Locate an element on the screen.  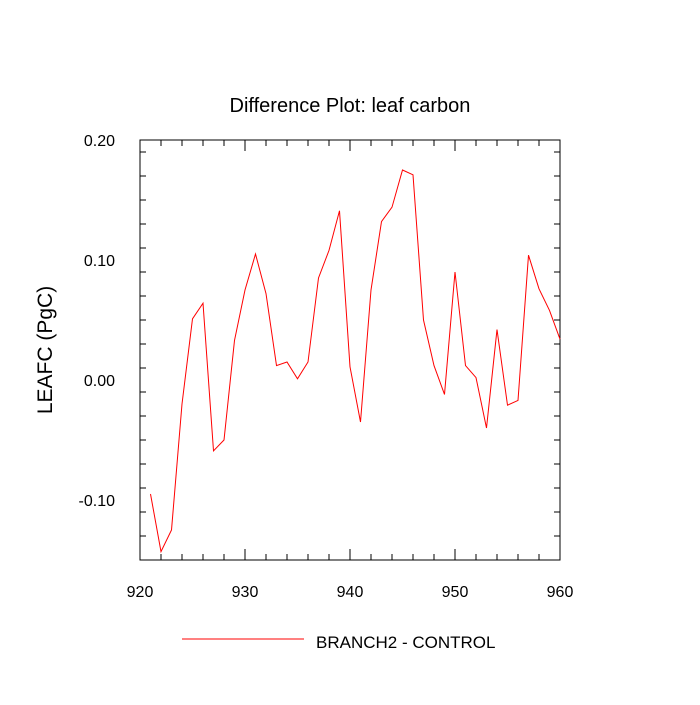
y-tick-label: -0.10 is located at coordinates (97, 501).